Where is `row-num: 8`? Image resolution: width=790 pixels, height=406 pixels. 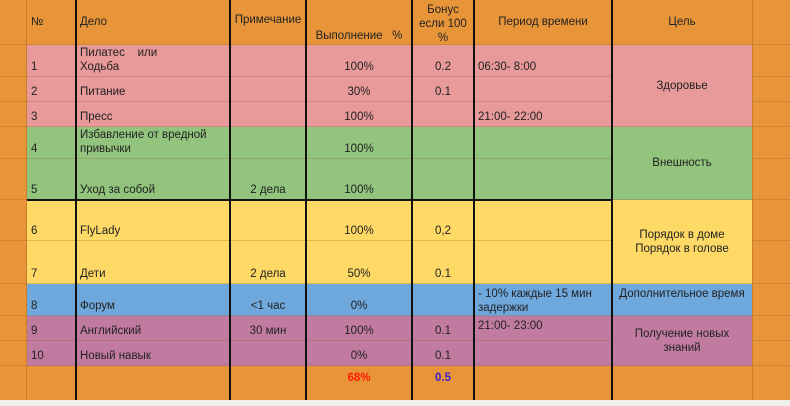
row-num: 8 is located at coordinates (51, 300).